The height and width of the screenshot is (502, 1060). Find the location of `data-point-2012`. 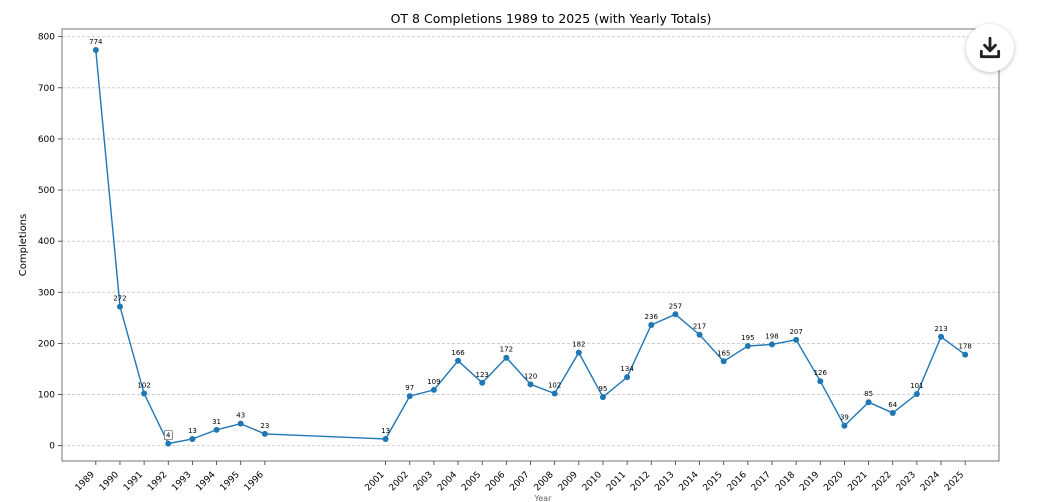

data-point-2012 is located at coordinates (651, 325).